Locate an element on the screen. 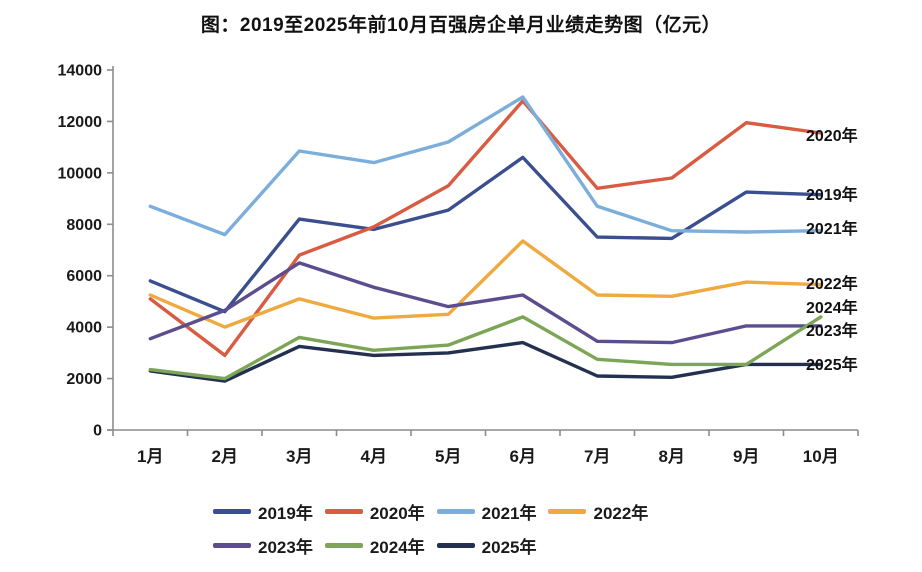 The image size is (922, 572). series-end-label: 2024年 is located at coordinates (832, 307).